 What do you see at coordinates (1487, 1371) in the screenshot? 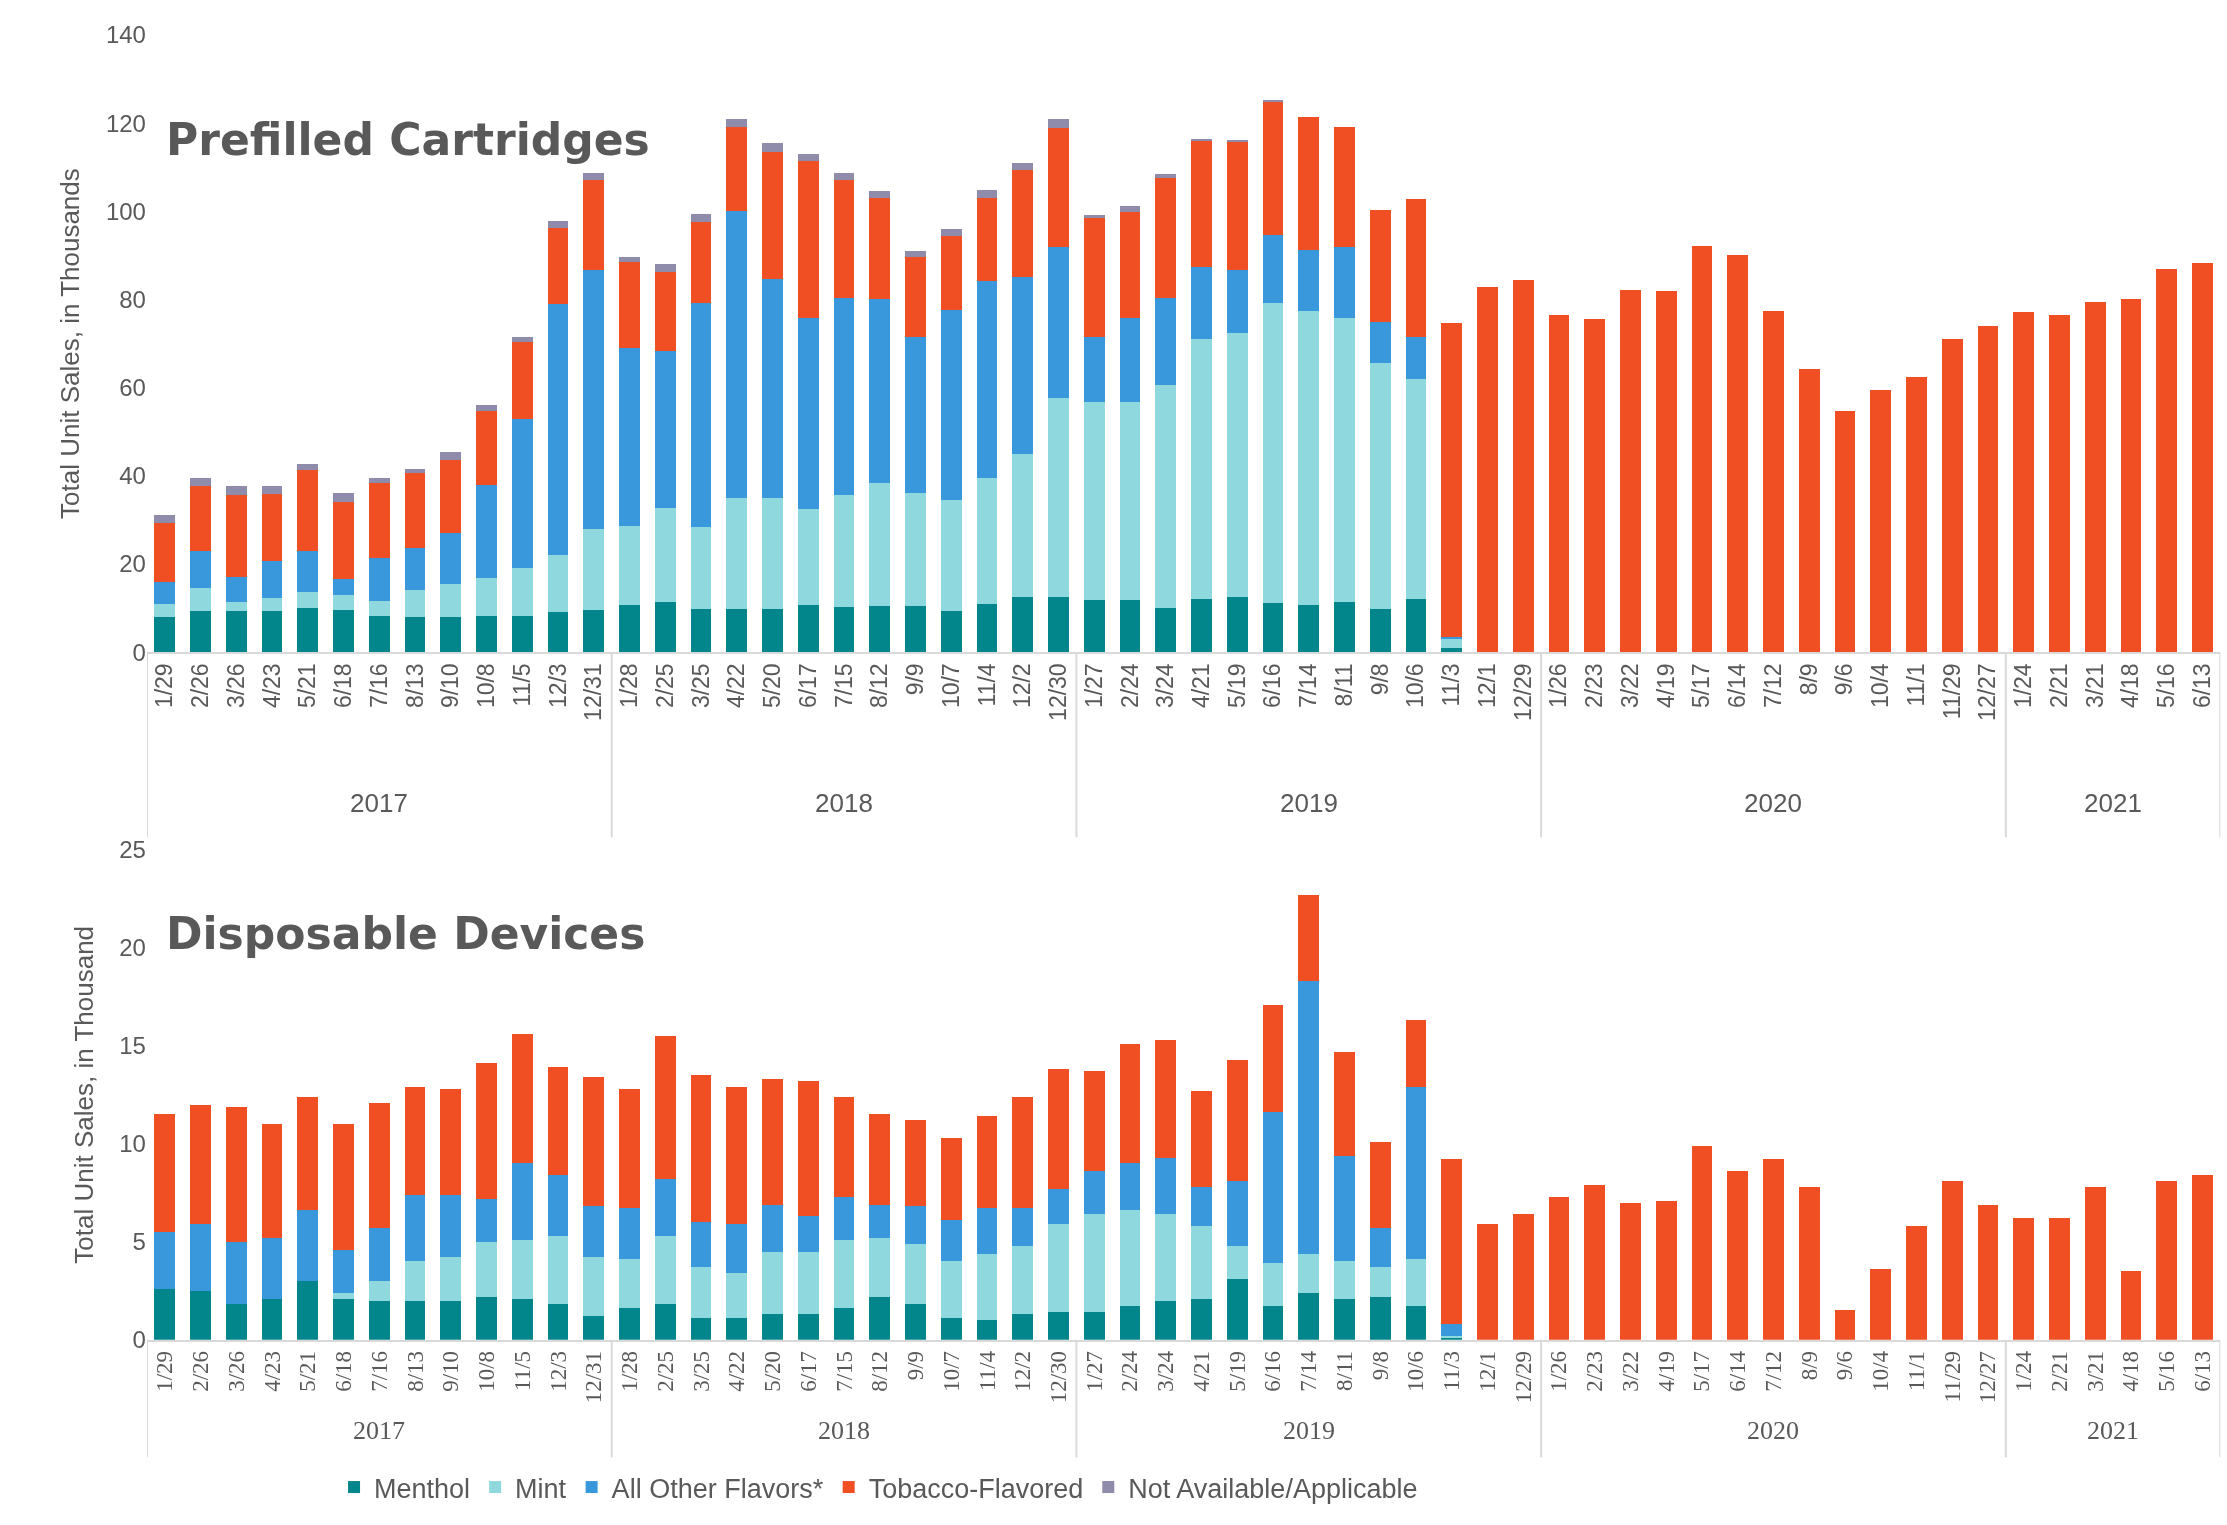
I see `x-tick-label: 12/1` at bounding box center [1487, 1371].